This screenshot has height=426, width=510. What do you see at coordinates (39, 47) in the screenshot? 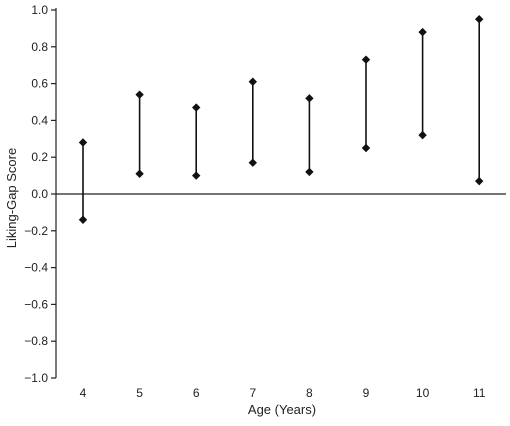
I see `y-tick-label: 0.8` at bounding box center [39, 47].